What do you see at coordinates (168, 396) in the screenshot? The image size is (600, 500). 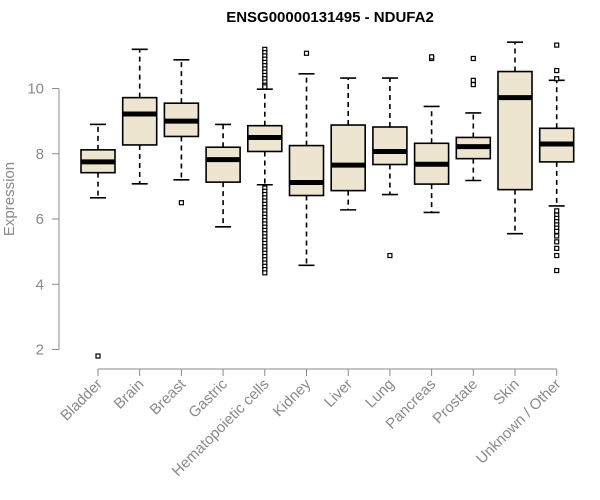 I see `x-tick-label: Breast` at bounding box center [168, 396].